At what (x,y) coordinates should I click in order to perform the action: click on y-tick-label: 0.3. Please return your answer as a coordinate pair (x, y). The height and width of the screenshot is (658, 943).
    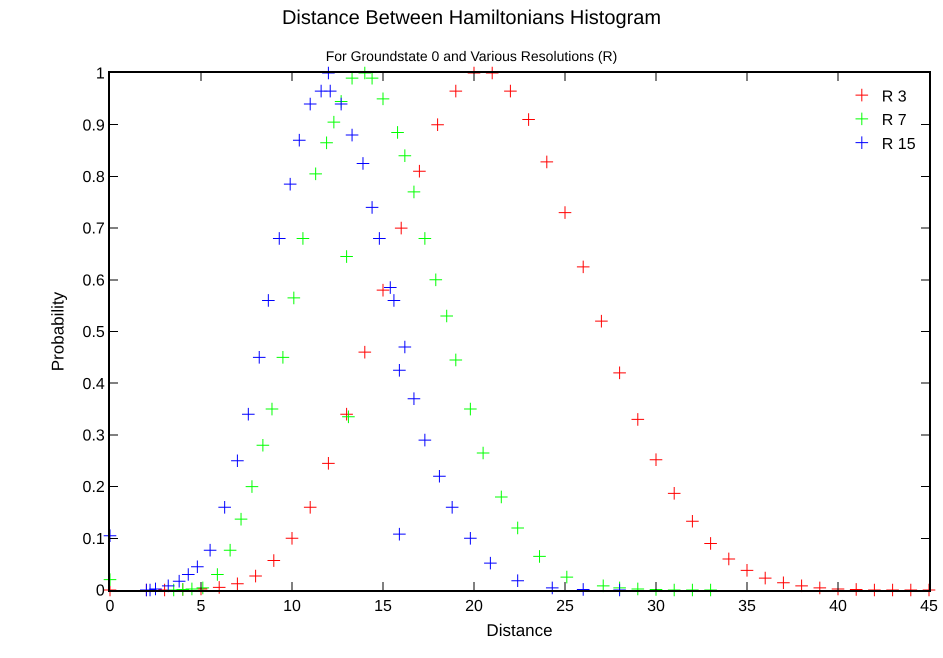
    Looking at the image, I should click on (93, 436).